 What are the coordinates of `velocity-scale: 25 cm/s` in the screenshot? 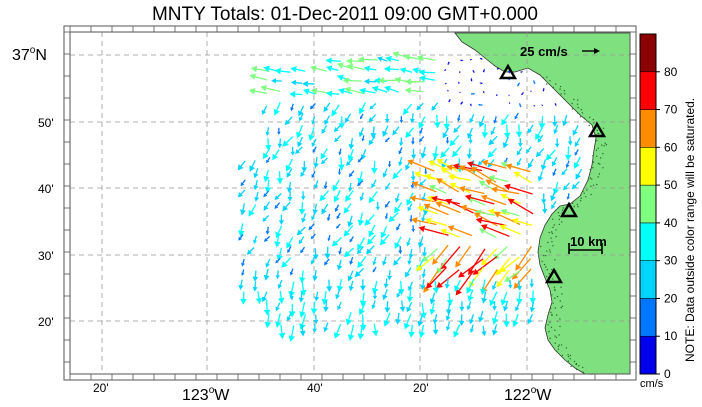 It's located at (560, 51).